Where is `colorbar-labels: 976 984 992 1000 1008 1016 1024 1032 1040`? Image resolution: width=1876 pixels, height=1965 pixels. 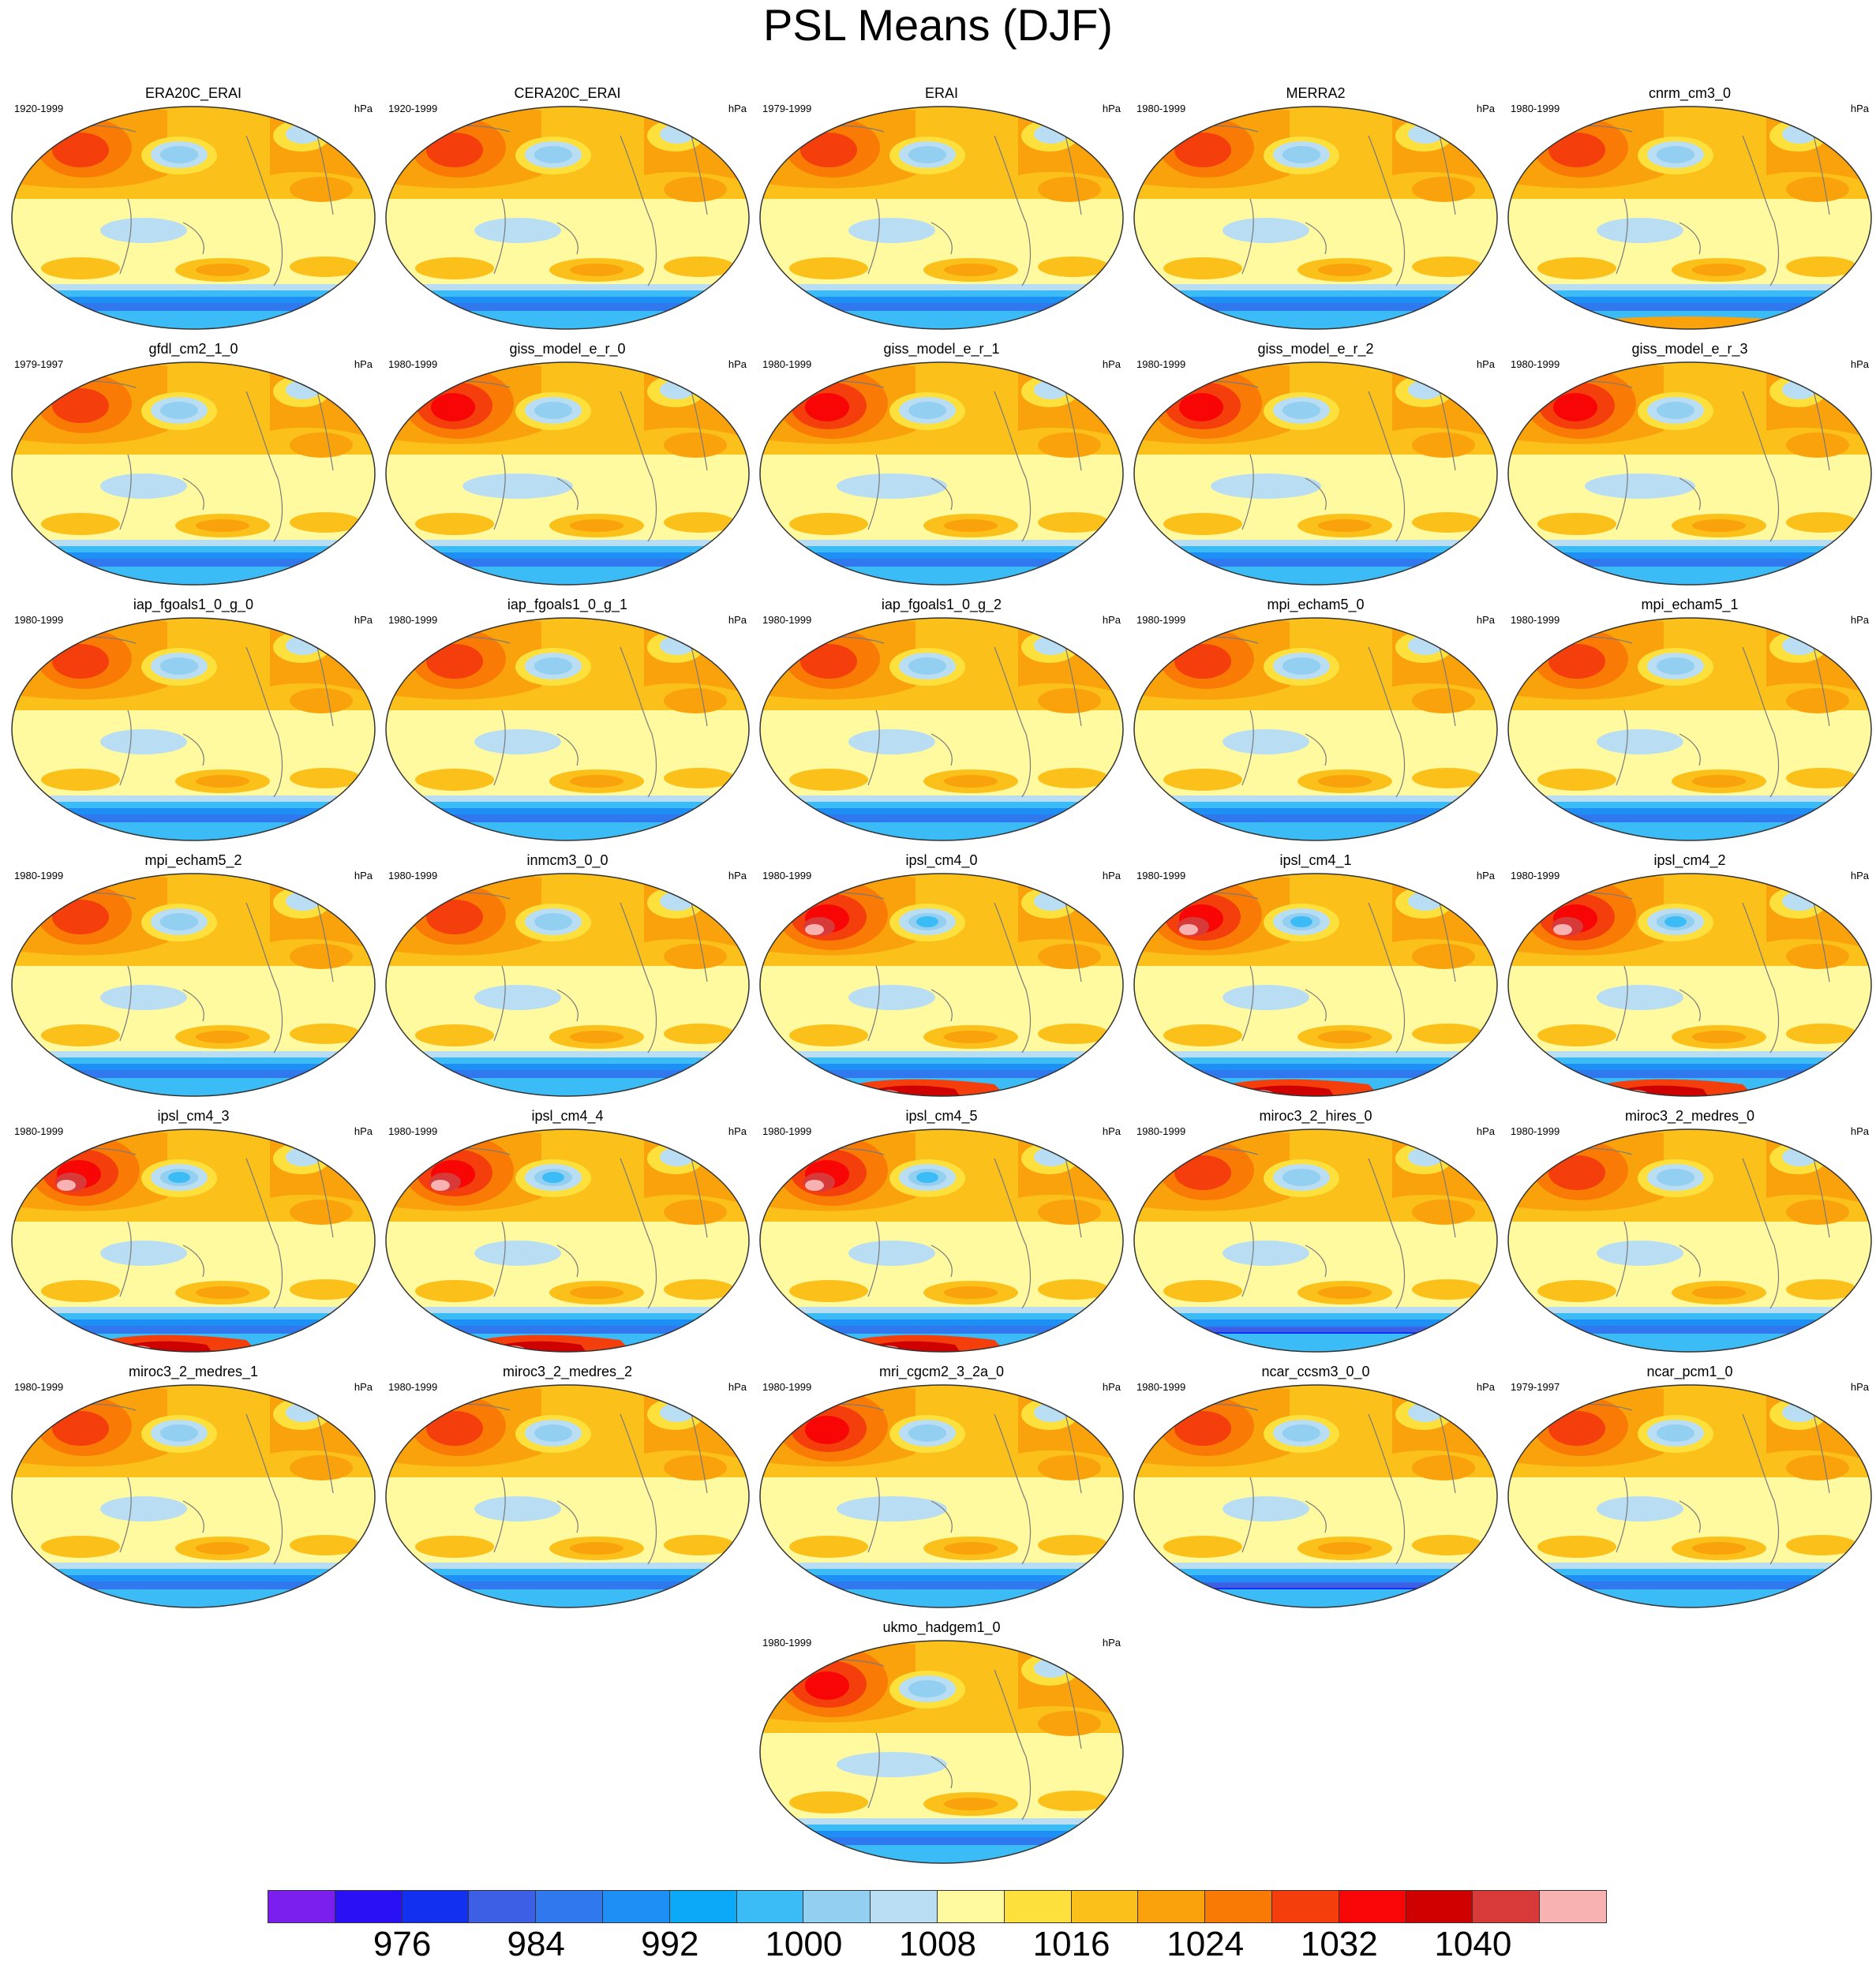
colorbar-labels: 976 984 992 1000 1008 1016 1024 1032 1040 is located at coordinates (937, 1945).